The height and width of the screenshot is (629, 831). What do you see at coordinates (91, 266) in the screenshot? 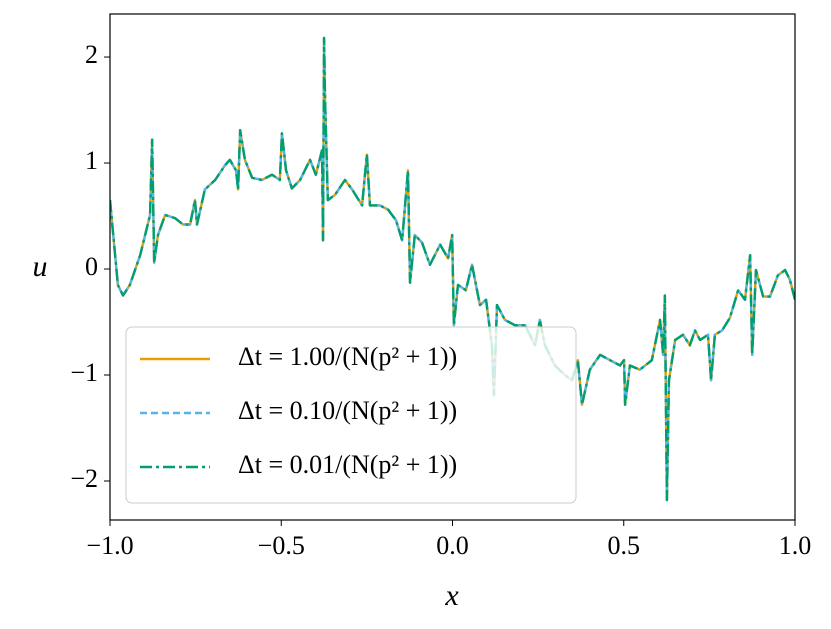
I see `y-tick-label: 0` at bounding box center [91, 266].